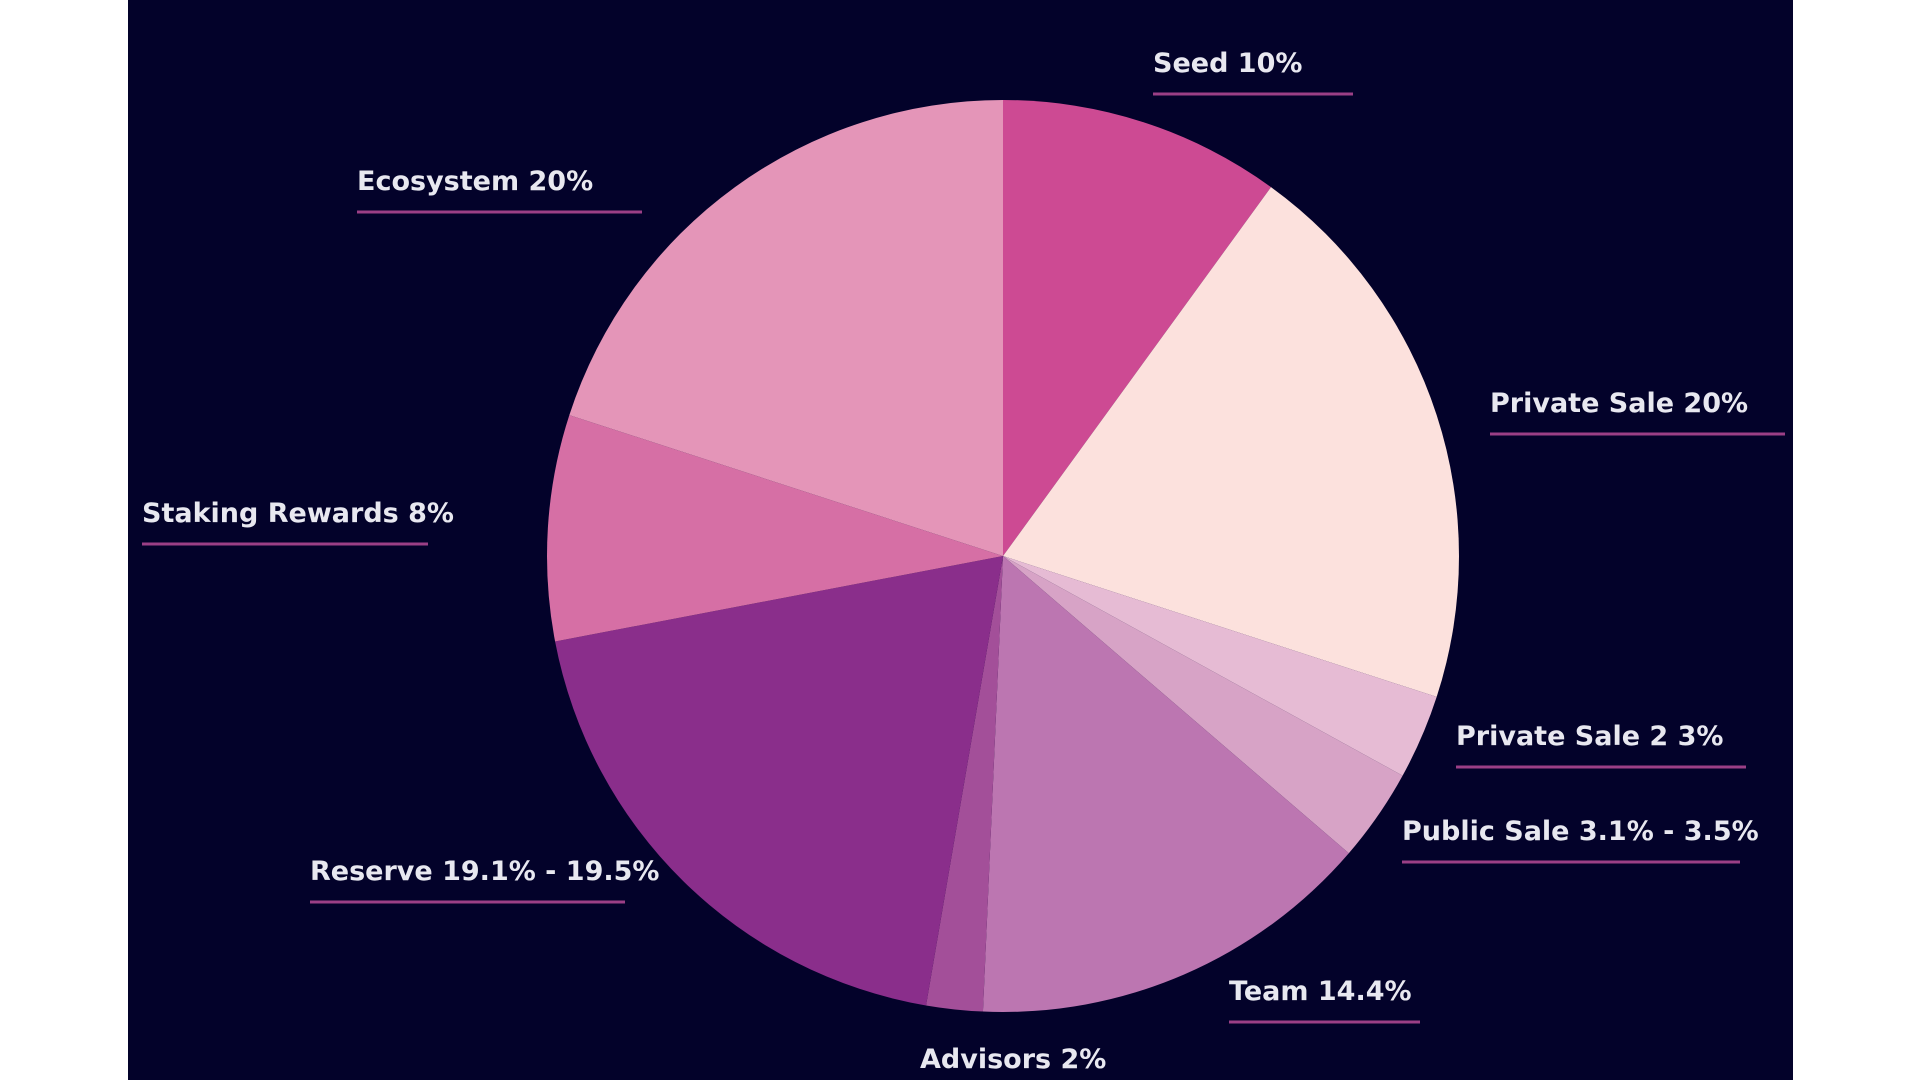 Image resolution: width=1920 pixels, height=1080 pixels. What do you see at coordinates (1619, 403) in the screenshot?
I see `slice-label: Private Sale 20%` at bounding box center [1619, 403].